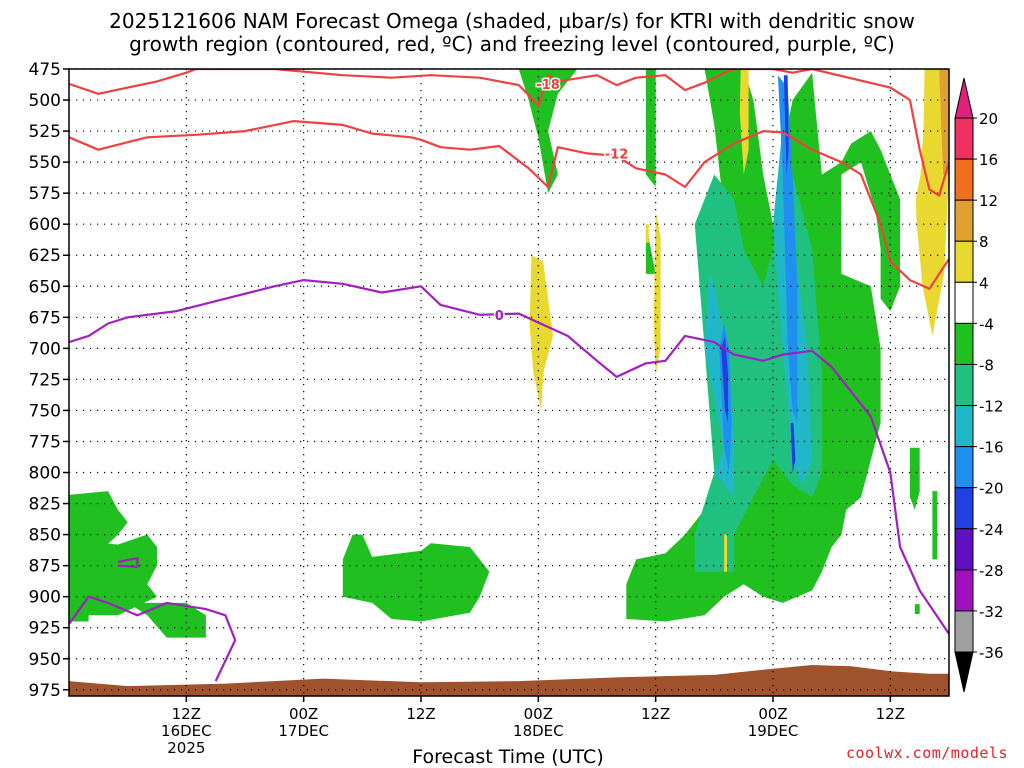 The image size is (1024, 768). Describe the element at coordinates (45, 567) in the screenshot. I see `y-tick-label-875: 875` at that location.